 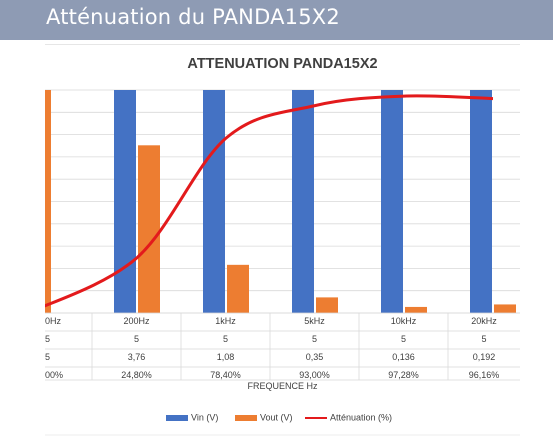 I want to click on x-axis-label: FREQUENCE Hz, so click(x=282, y=386).